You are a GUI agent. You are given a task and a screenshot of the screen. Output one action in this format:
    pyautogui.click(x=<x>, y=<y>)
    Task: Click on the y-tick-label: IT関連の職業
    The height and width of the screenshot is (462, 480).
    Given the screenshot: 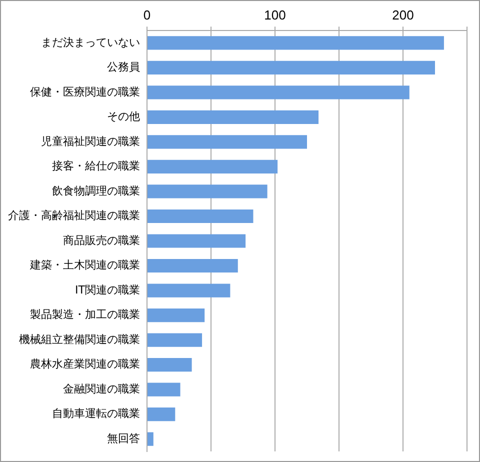 What is the action you would take?
    pyautogui.click(x=107, y=289)
    